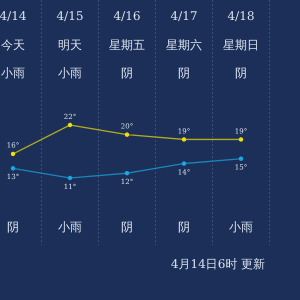 The height and width of the screenshot is (300, 300). What do you see at coordinates (184, 16) in the screenshot?
I see `x-tick-label: 4/17` at bounding box center [184, 16].